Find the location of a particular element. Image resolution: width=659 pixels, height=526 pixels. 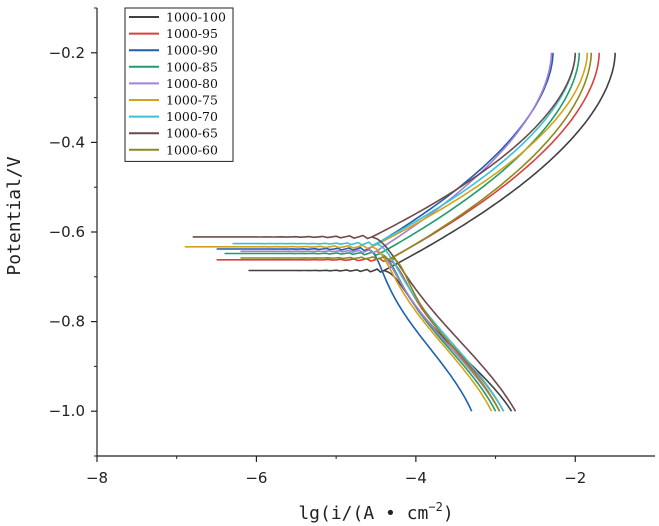

y-tick-label: −0.2 is located at coordinates (67, 53).